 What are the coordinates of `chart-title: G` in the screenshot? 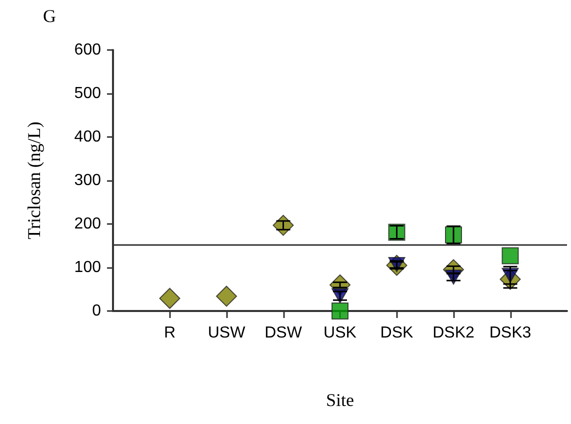 It's located at (49, 16).